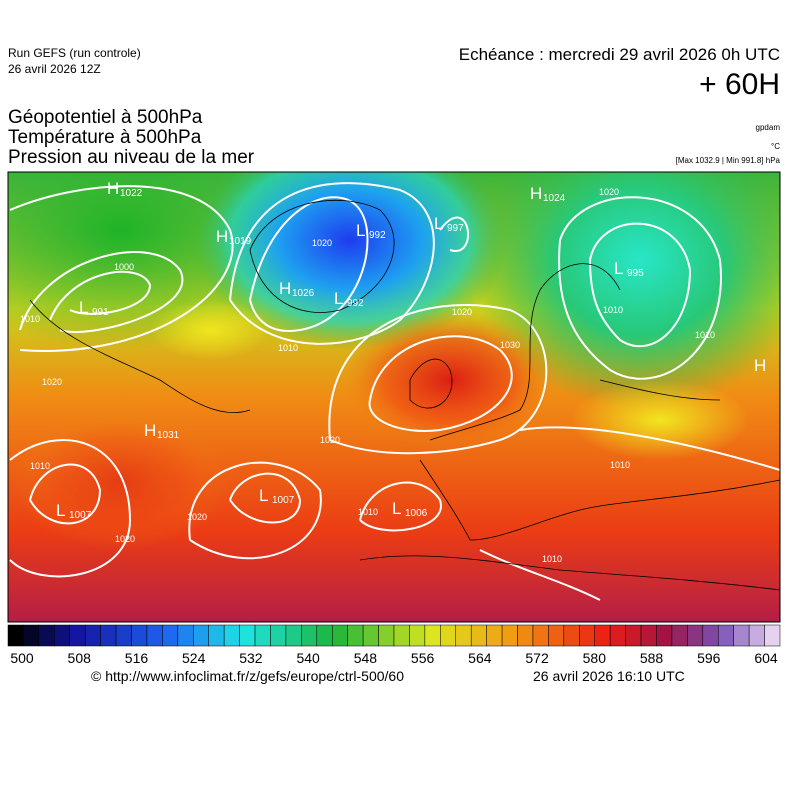 The image size is (788, 789). Describe the element at coordinates (767, 127) in the screenshot. I see `unit-label: gpdam` at that location.